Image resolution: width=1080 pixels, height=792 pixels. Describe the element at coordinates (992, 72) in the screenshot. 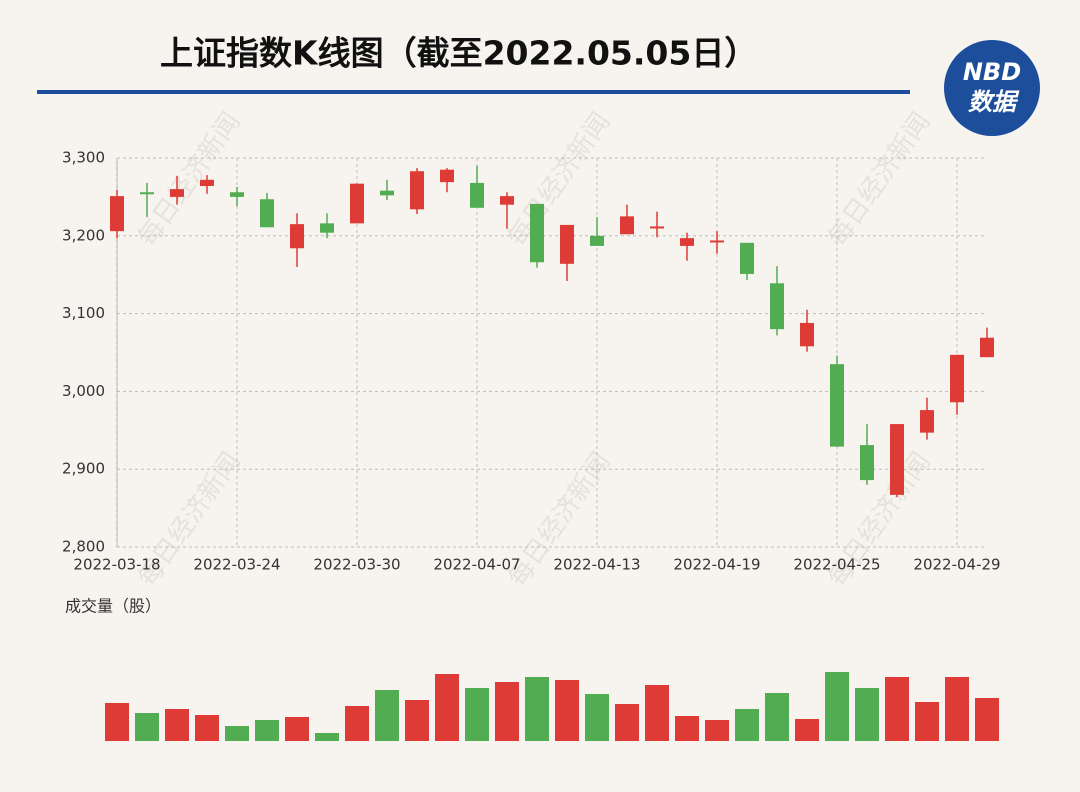

I see `logo-text: NBD` at that location.